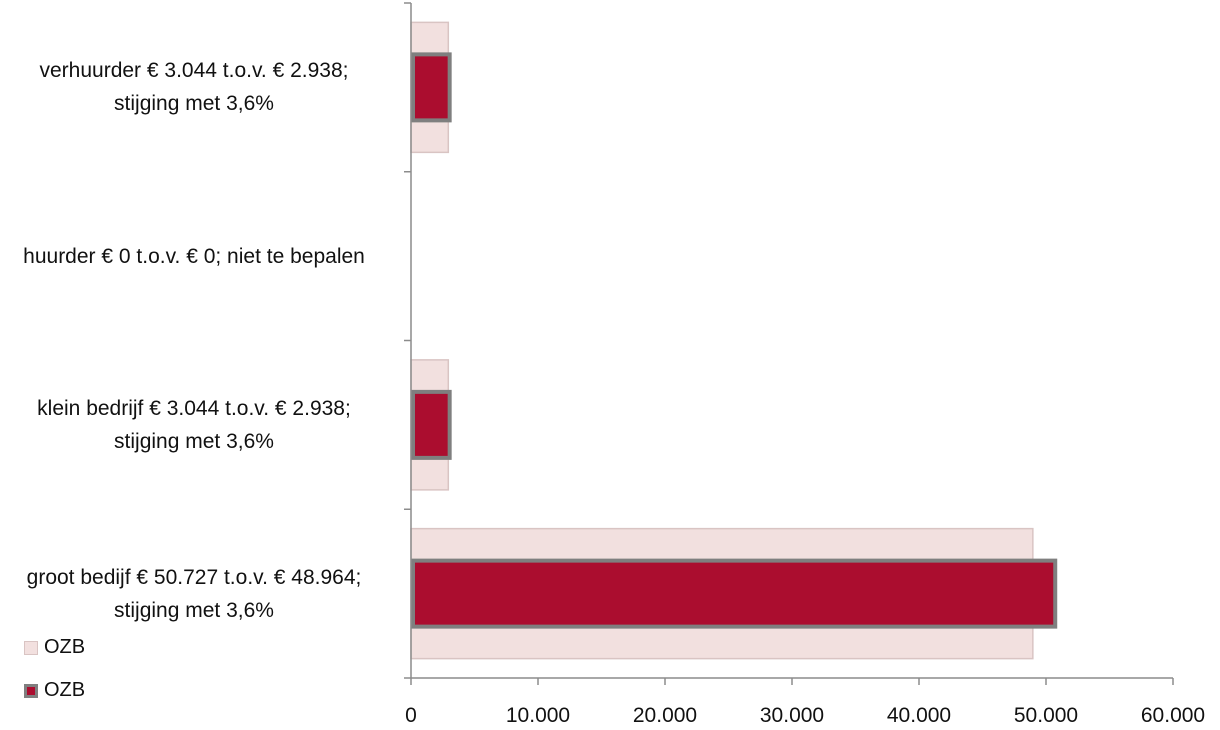 This screenshot has width=1220, height=730. Describe the element at coordinates (1173, 715) in the screenshot. I see `x-tick-label-6: 60.000` at that location.